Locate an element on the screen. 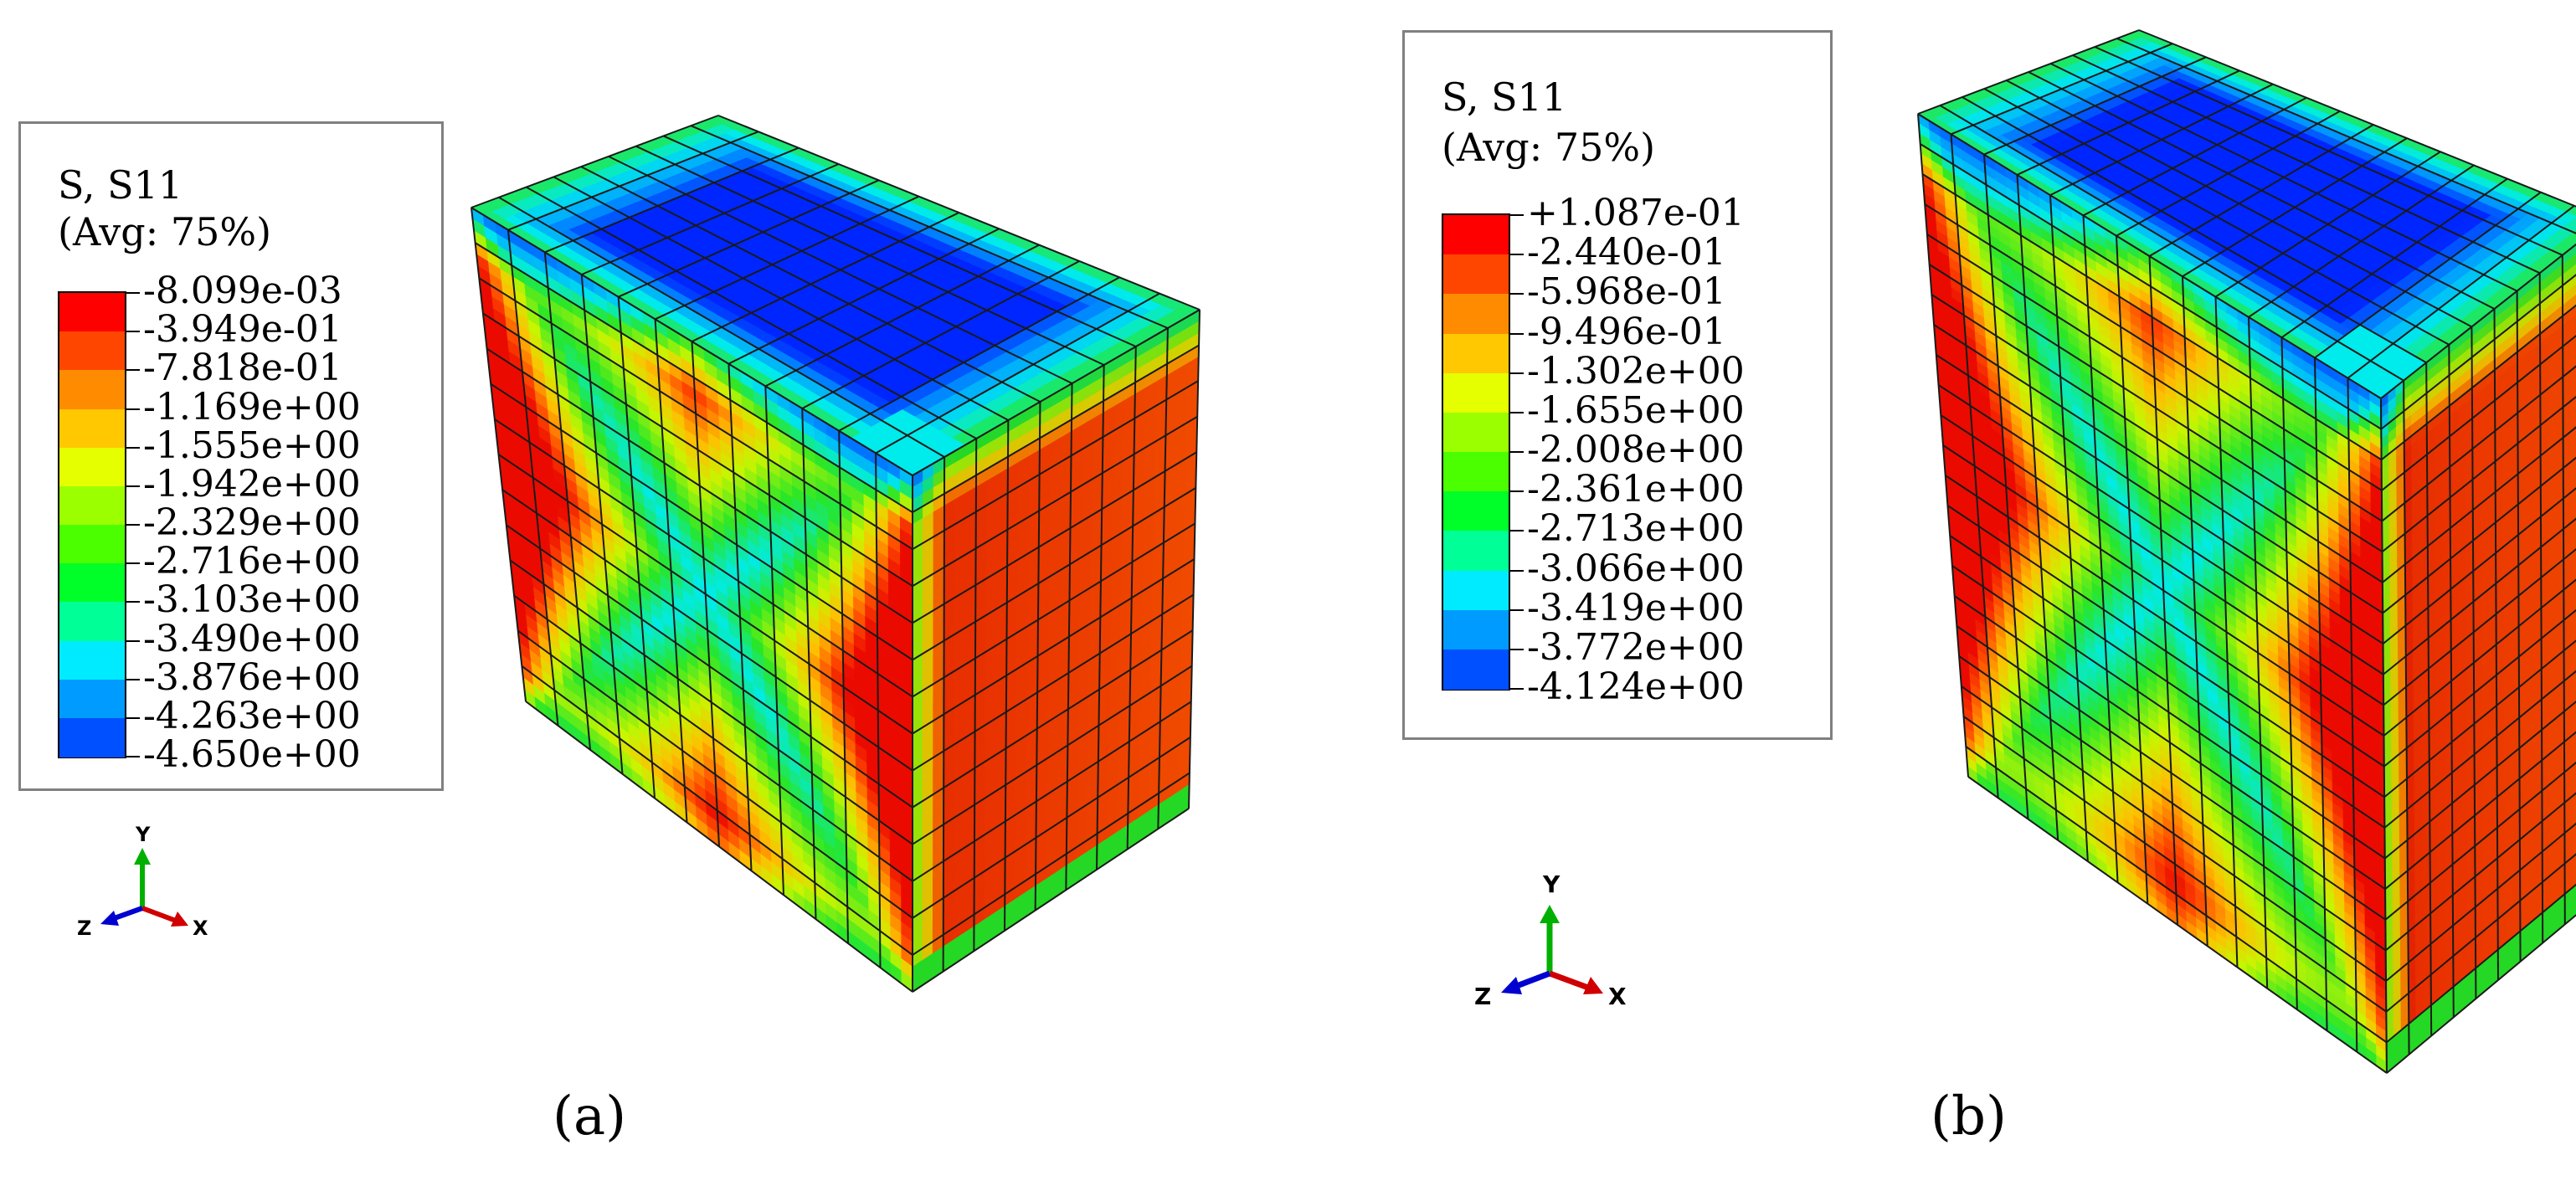 The image size is (2576, 1181). legend-value-label: -2.440e-01 is located at coordinates (1627, 253).